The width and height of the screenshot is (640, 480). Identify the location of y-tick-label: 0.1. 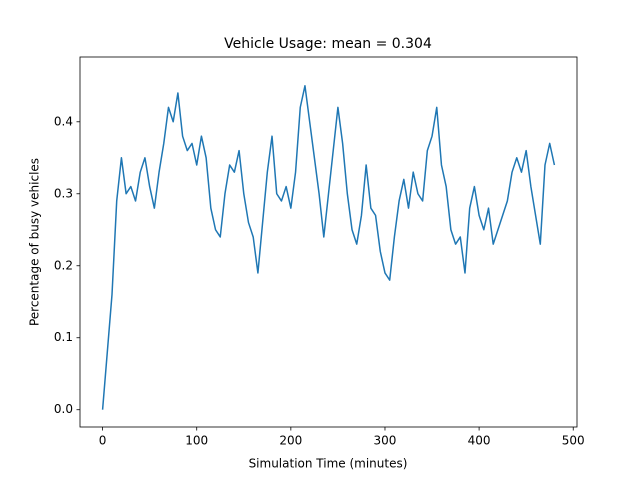
(63, 337).